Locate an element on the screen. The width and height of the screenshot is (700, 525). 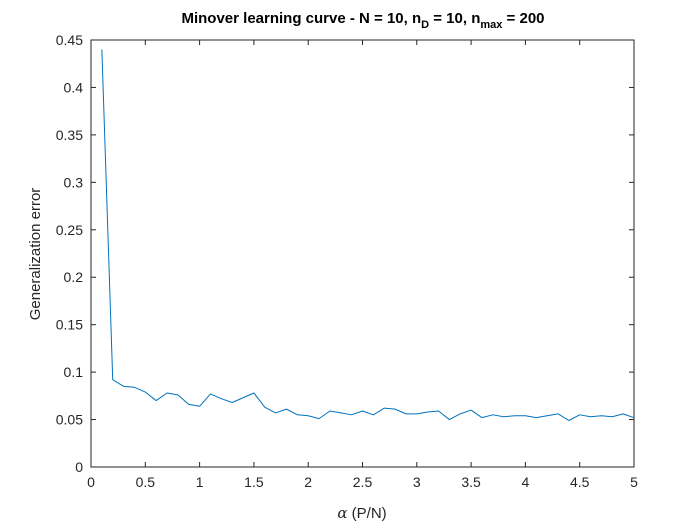
x-tick-label: 0.5 is located at coordinates (146, 482).